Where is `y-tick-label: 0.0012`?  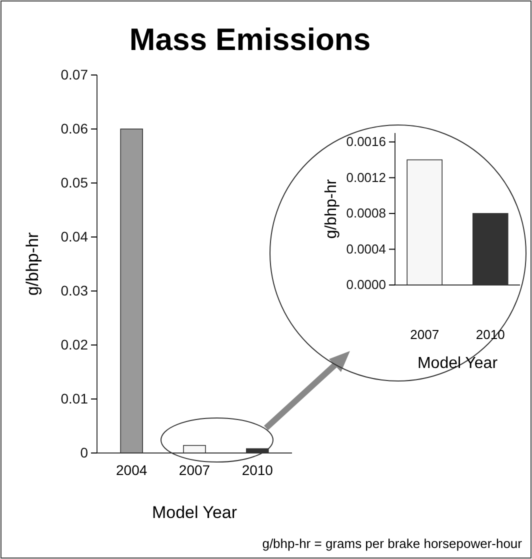 y-tick-label: 0.0012 is located at coordinates (366, 177).